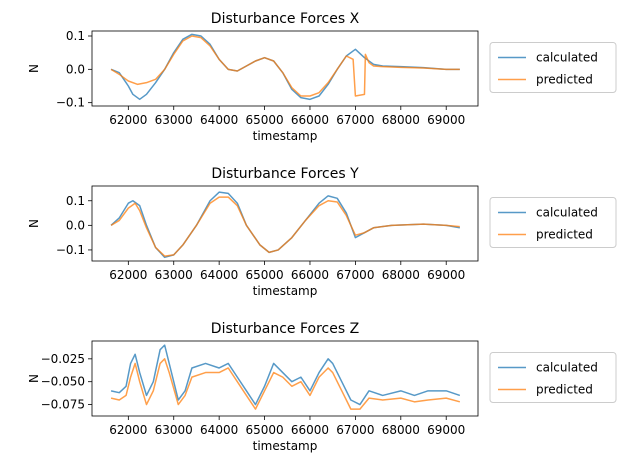 The height and width of the screenshot is (469, 625). What do you see at coordinates (285, 174) in the screenshot?
I see `subplot-title: Disturbance Forces Y` at bounding box center [285, 174].